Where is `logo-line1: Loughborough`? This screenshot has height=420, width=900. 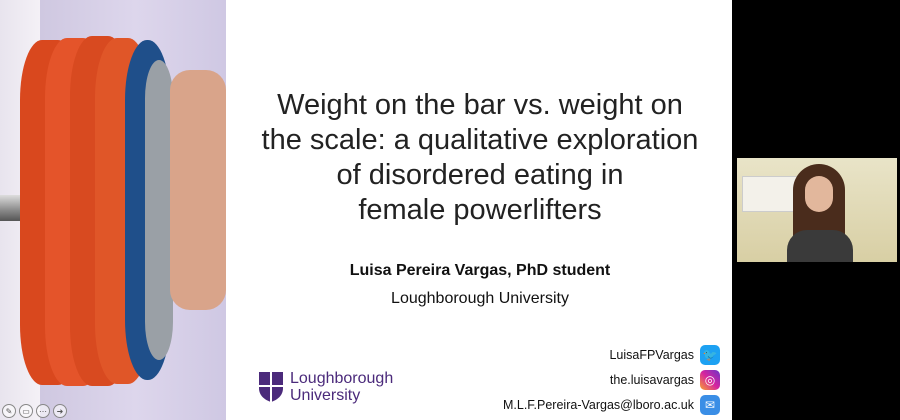 logo-line1: Loughborough is located at coordinates (342, 378).